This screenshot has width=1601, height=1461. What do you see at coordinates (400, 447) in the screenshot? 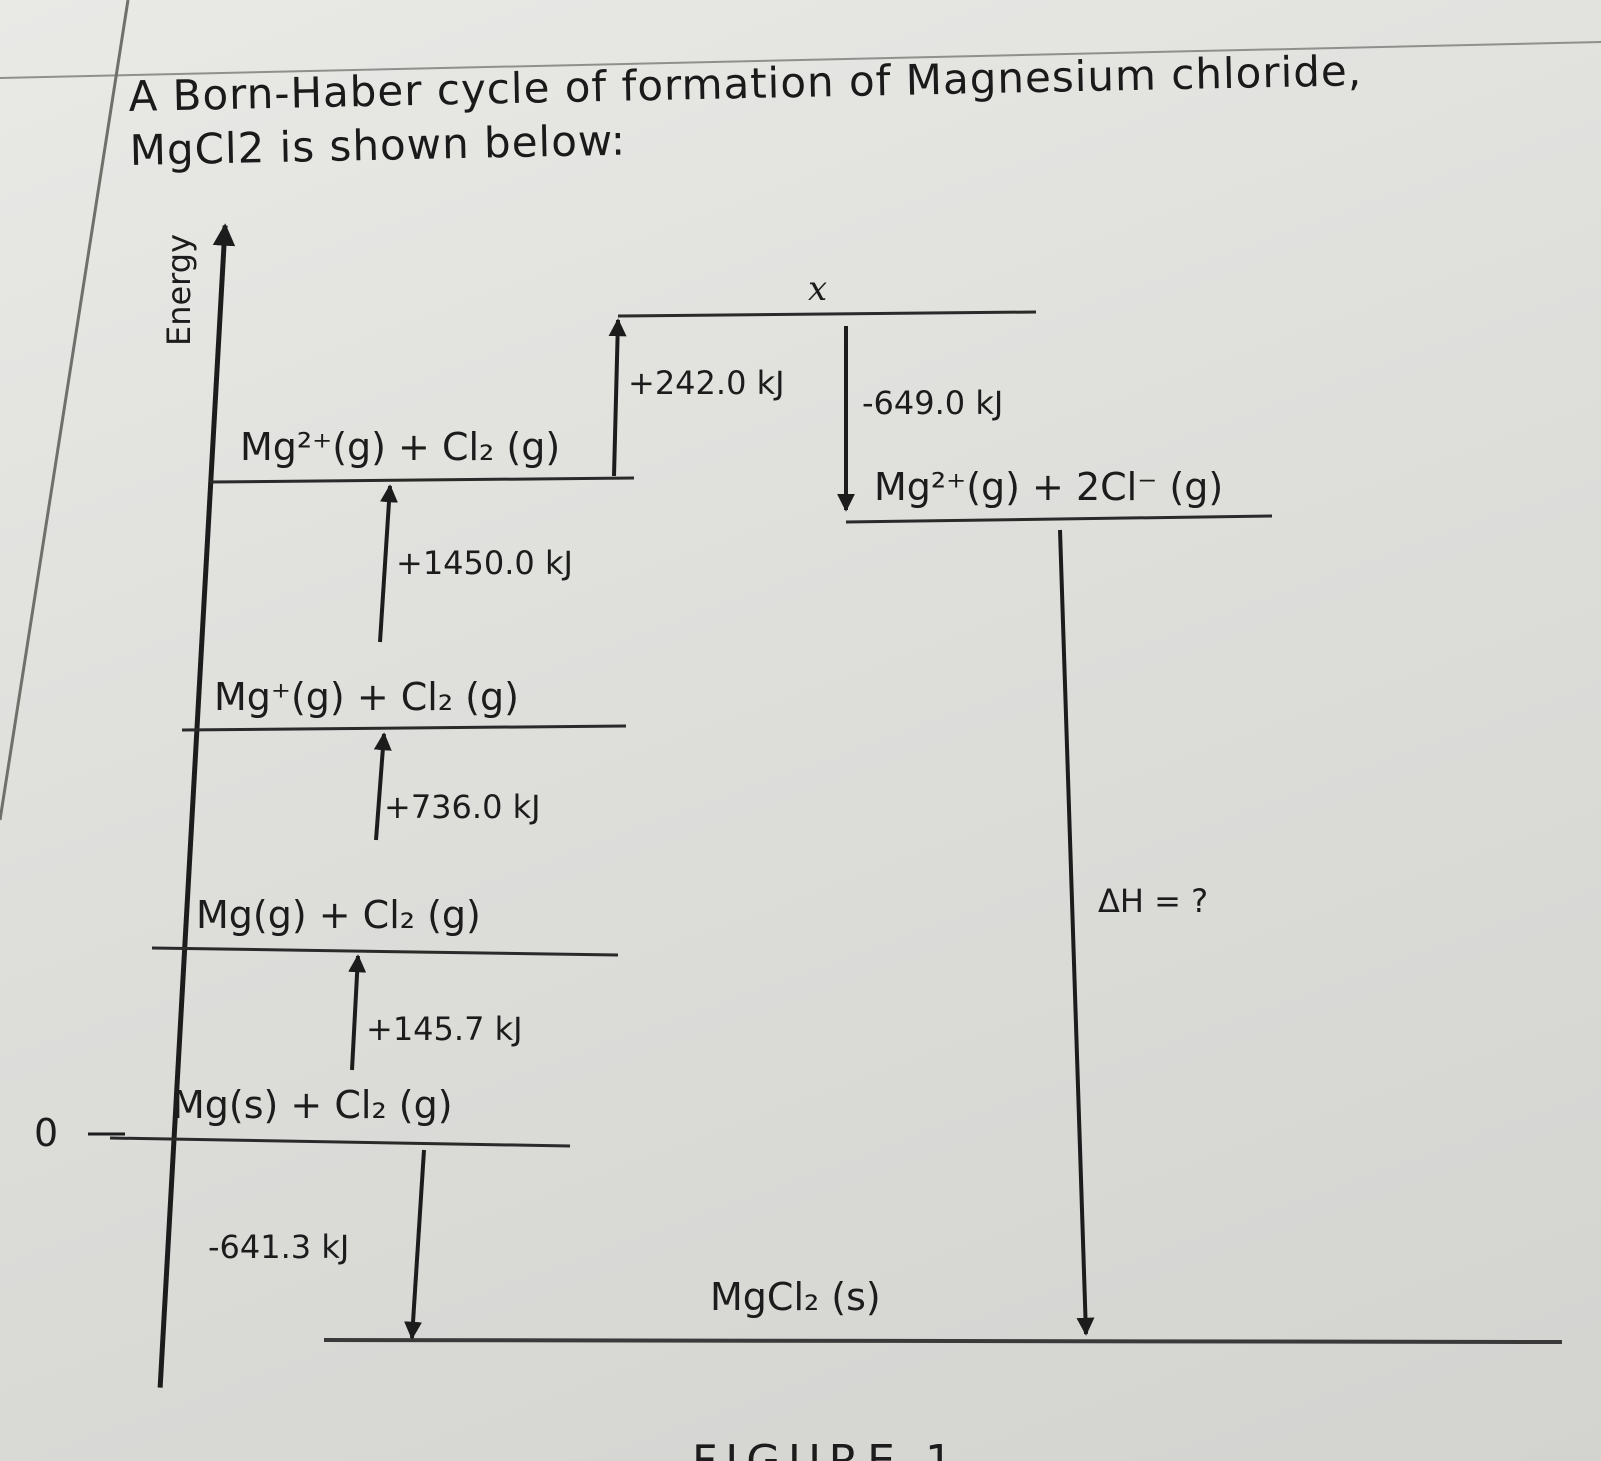
I see `label-mg-2plus: Mg²⁺(g) + Cl₂ (g)` at bounding box center [400, 447].